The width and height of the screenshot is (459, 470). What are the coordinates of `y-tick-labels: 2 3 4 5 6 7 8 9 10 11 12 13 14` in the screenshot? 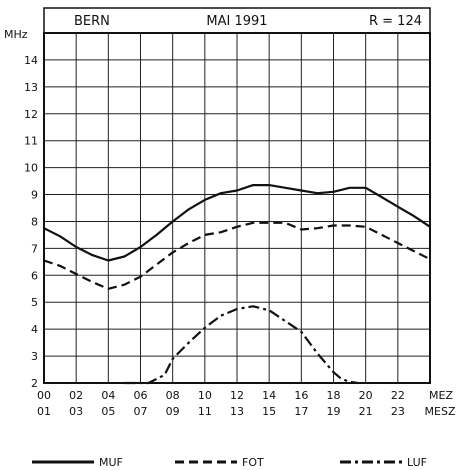 It's located at (31, 222).